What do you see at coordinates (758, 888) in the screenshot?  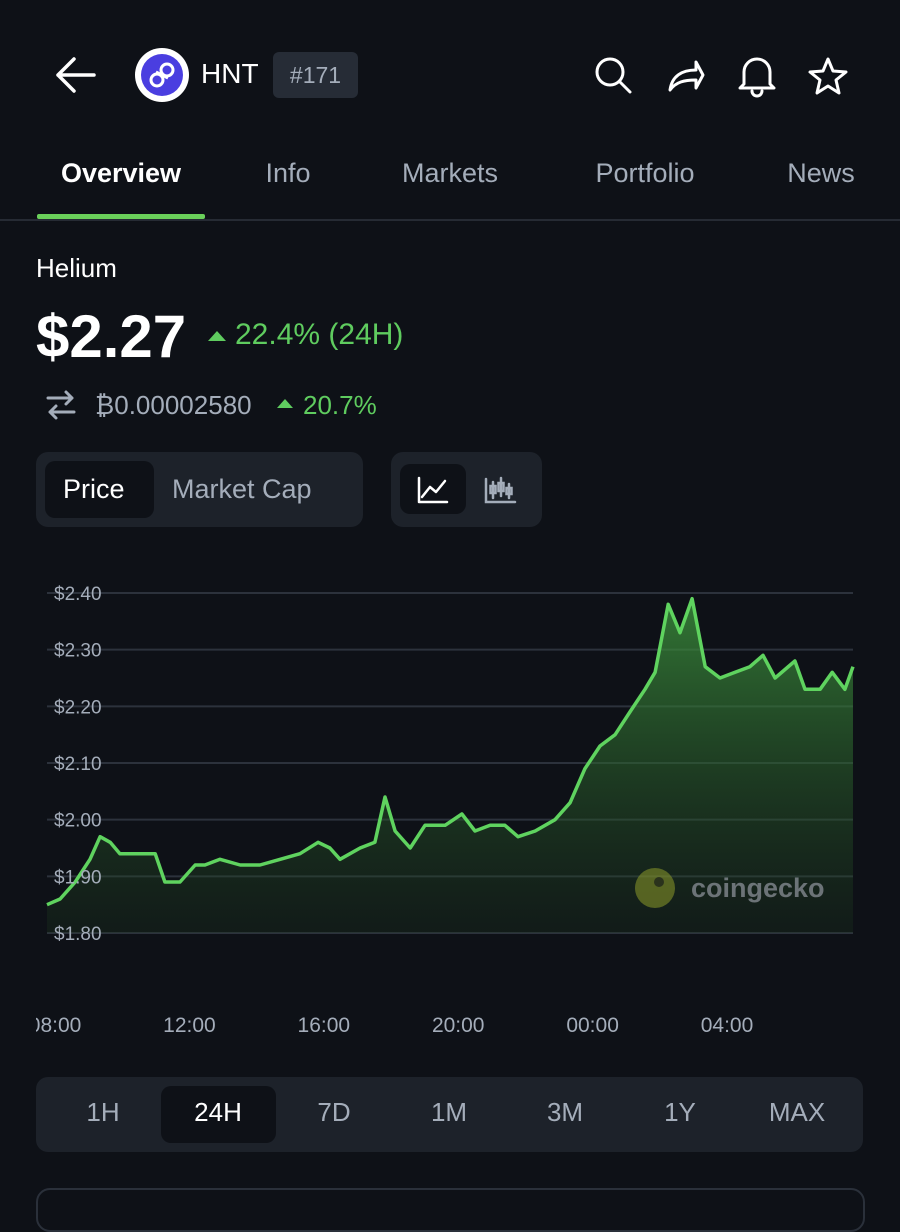 I see `watermark: coingecko` at bounding box center [758, 888].